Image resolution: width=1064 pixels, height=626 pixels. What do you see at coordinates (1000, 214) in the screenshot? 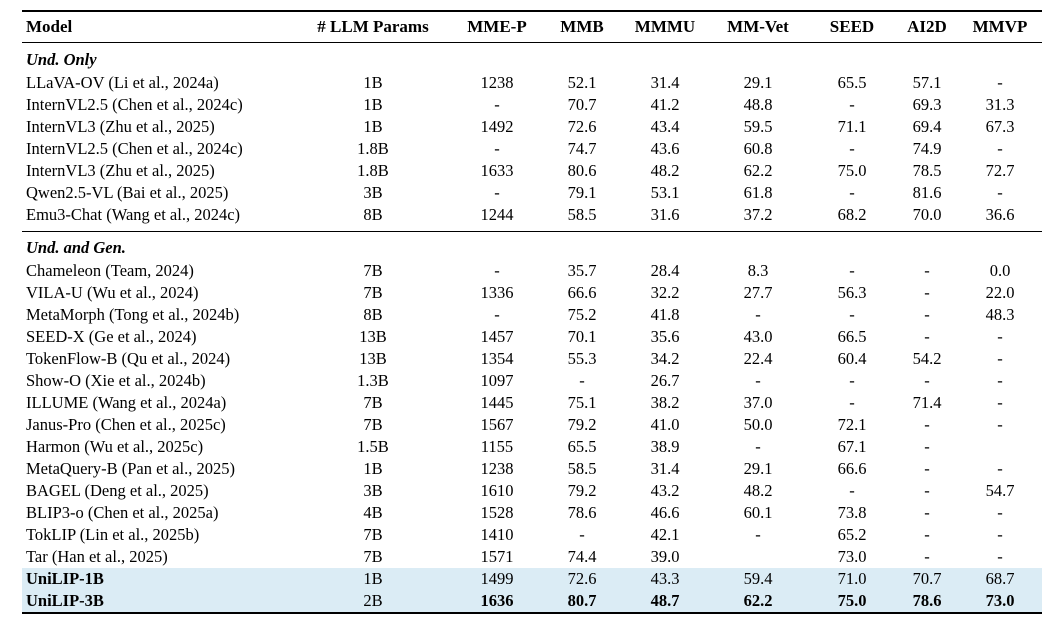
I see `value-cell: 36.6` at bounding box center [1000, 214].